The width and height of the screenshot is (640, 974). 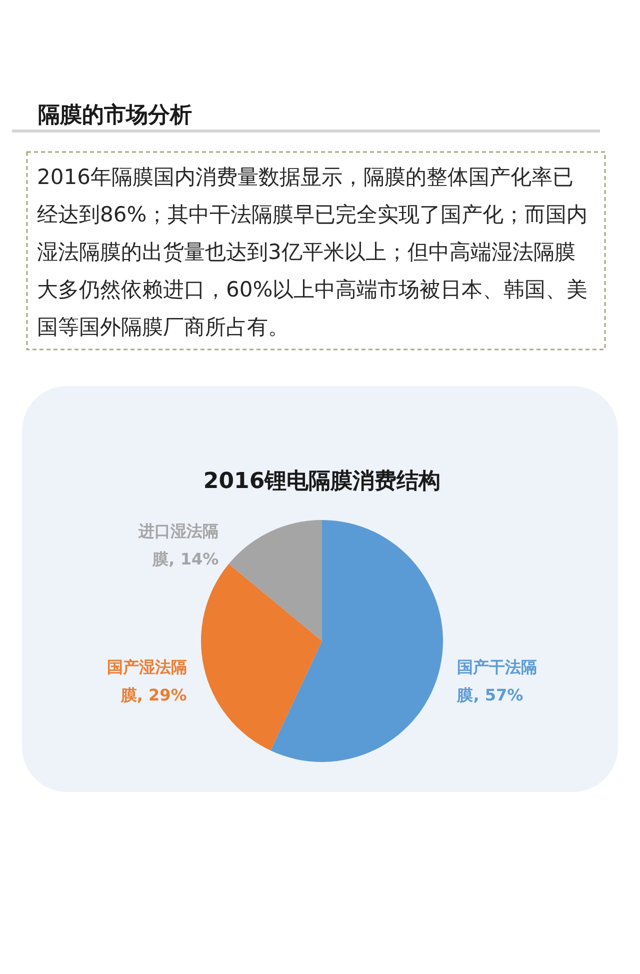 What do you see at coordinates (497, 680) in the screenshot?
I see `slice-label: 国产干法隔膜, 57%` at bounding box center [497, 680].